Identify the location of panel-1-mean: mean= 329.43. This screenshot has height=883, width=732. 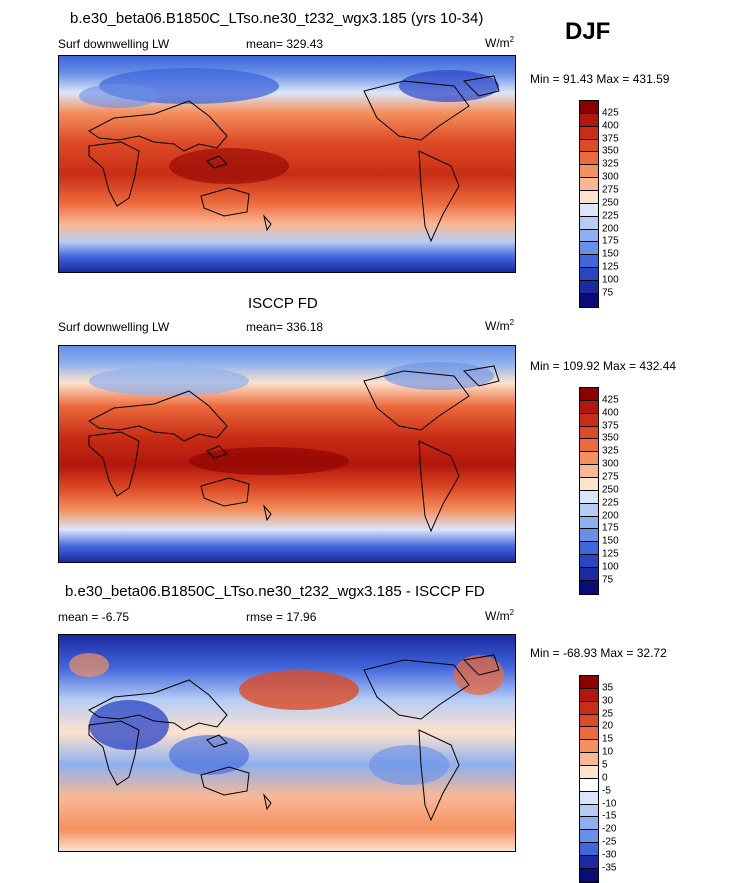
(285, 44).